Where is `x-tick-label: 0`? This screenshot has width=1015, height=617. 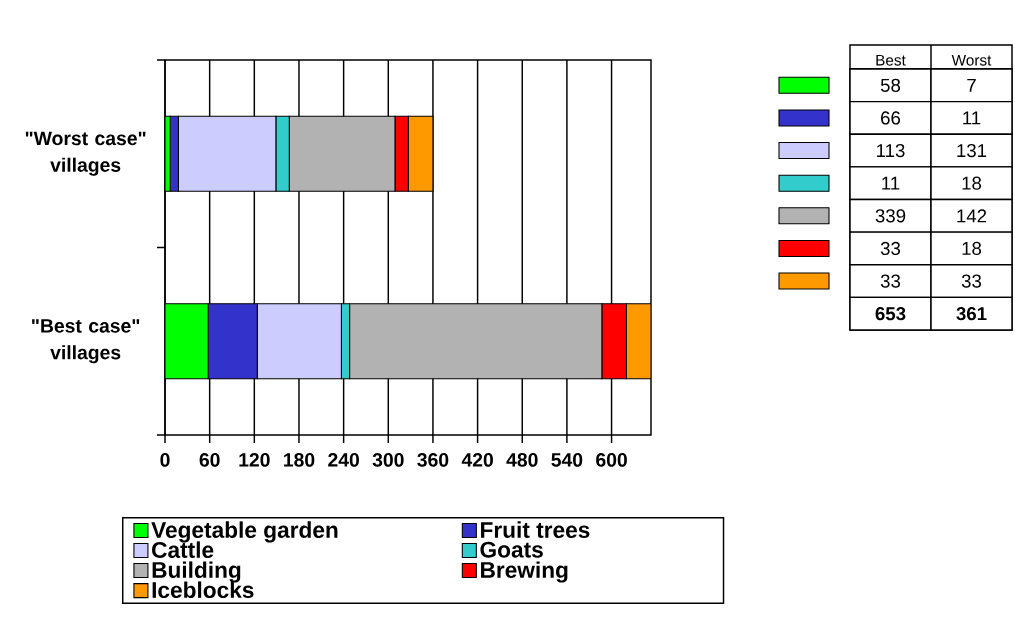
x-tick-label: 0 is located at coordinates (165, 460).